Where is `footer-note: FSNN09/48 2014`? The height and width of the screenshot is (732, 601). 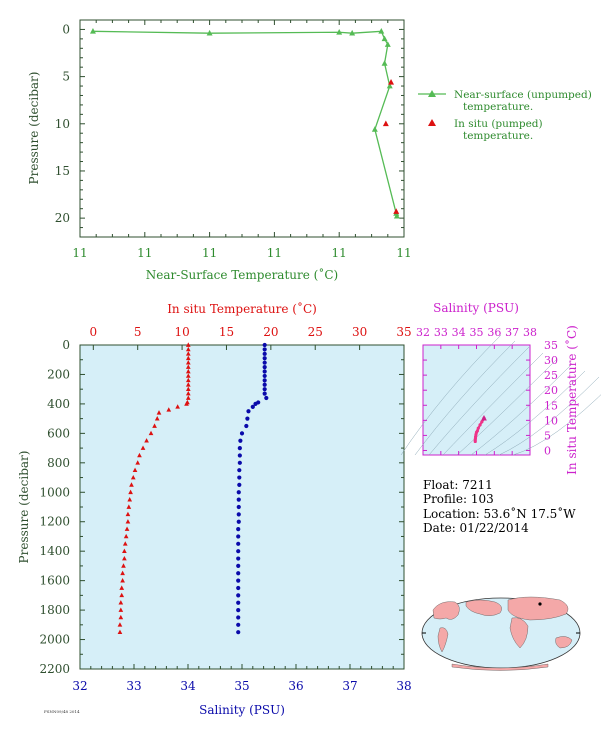 footer-note: FSNN09/48 2014 is located at coordinates (62, 711).